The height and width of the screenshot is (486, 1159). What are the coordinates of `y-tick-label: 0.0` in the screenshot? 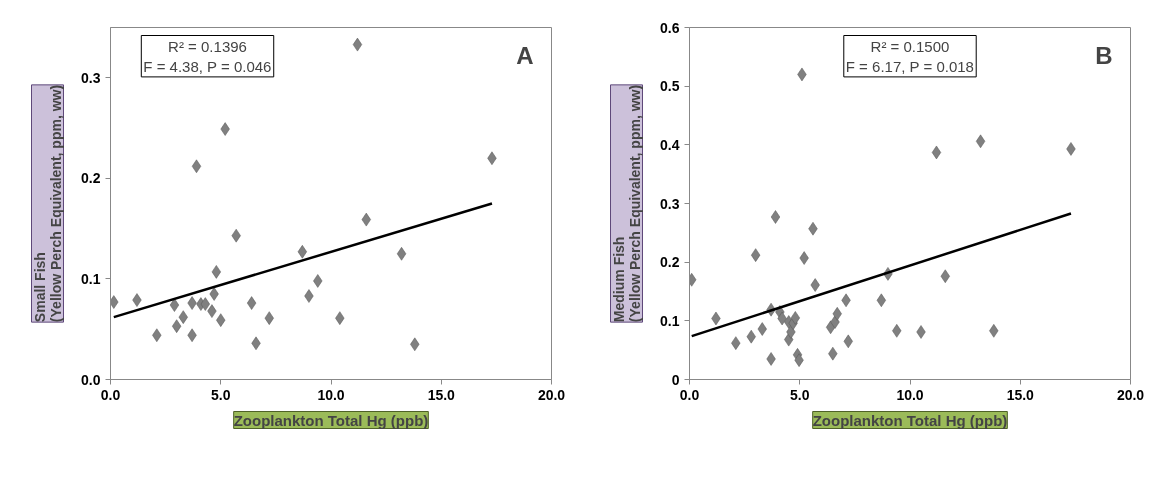 It's located at (91, 379).